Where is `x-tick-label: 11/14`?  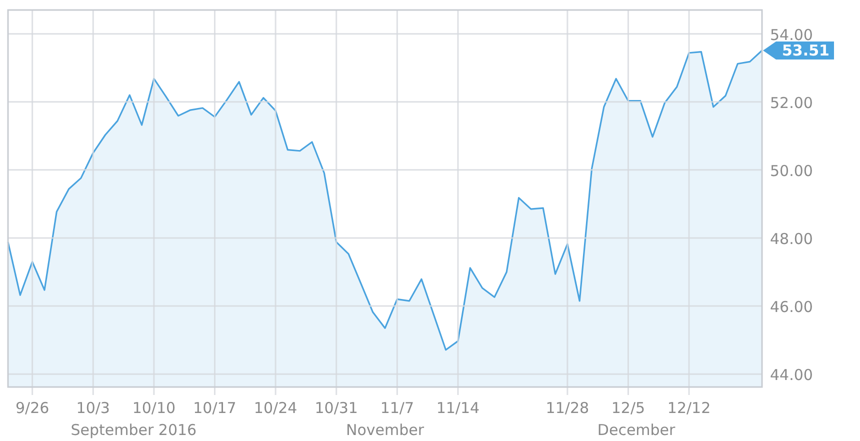
x-tick-label: 11/14 is located at coordinates (458, 408).